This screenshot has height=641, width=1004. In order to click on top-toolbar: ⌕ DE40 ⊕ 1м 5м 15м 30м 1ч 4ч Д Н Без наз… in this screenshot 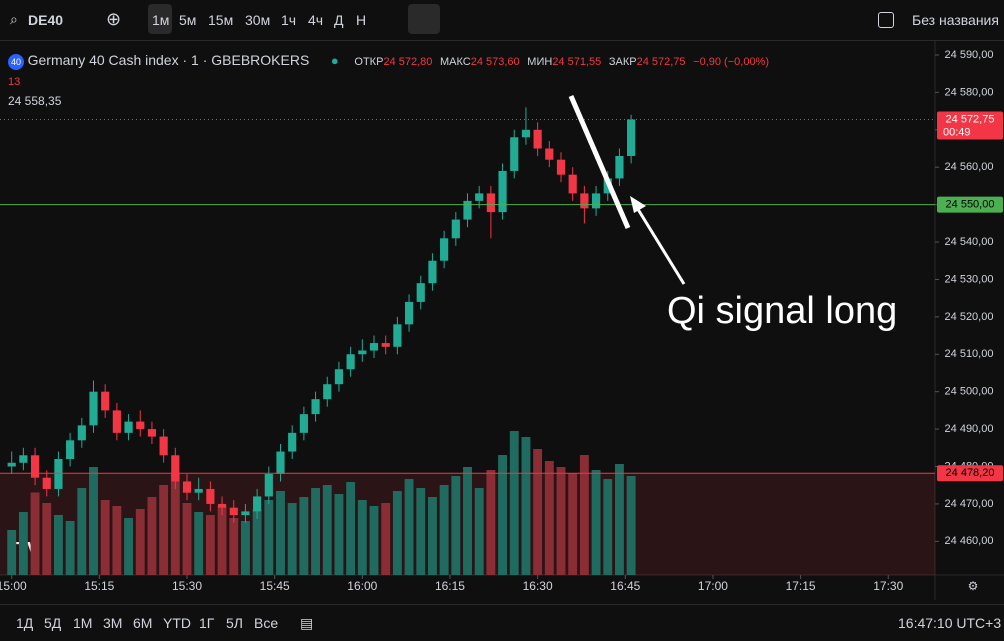, I will do `click(502, 20)`.